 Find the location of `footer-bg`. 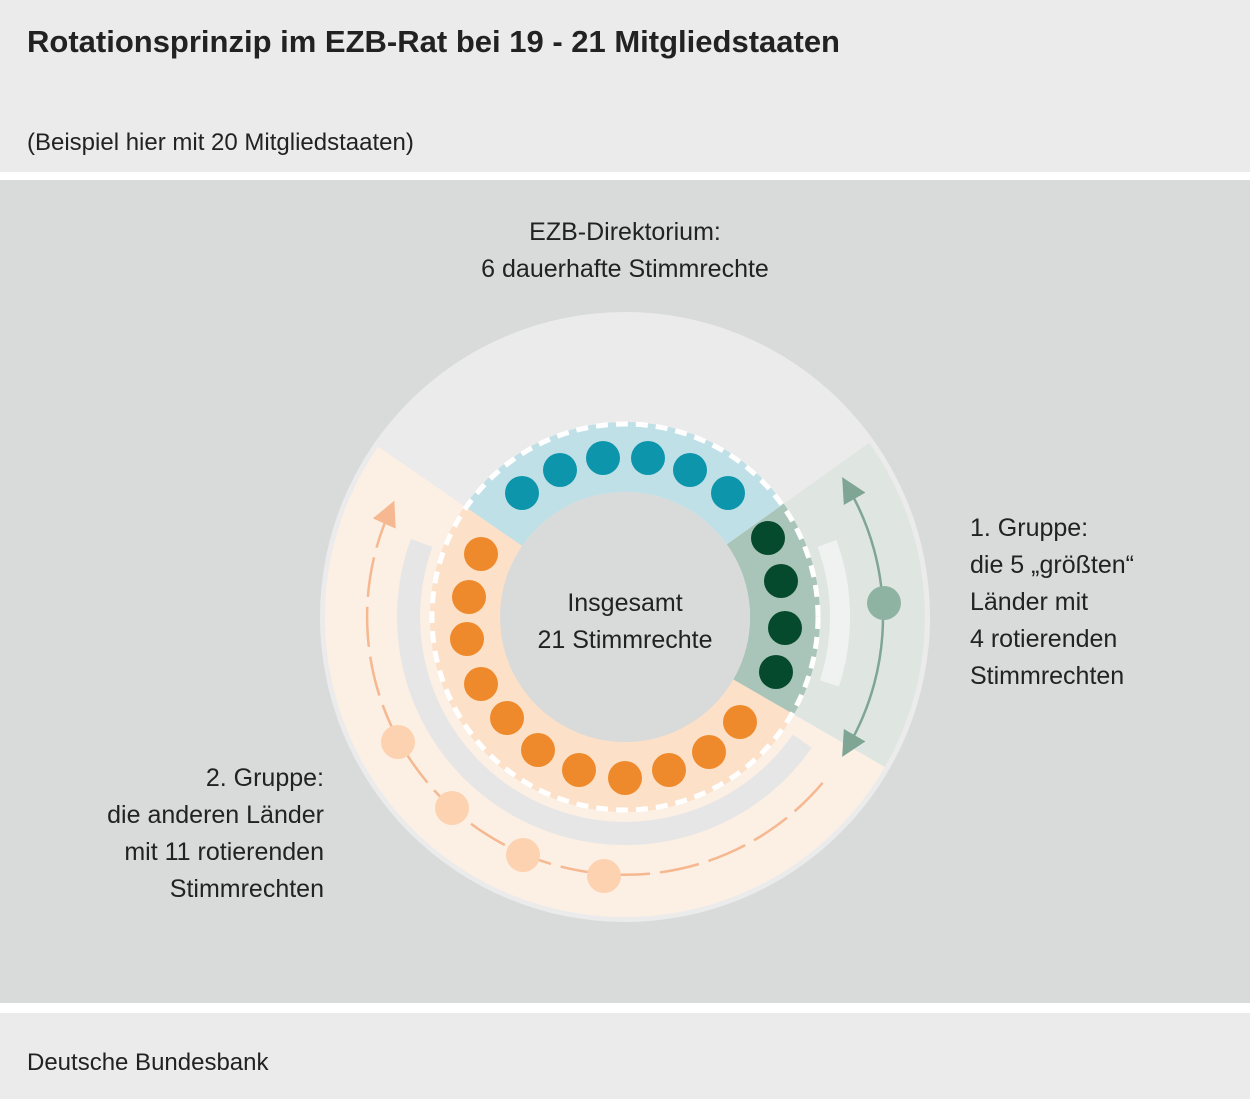

footer-bg is located at coordinates (625, 1056).